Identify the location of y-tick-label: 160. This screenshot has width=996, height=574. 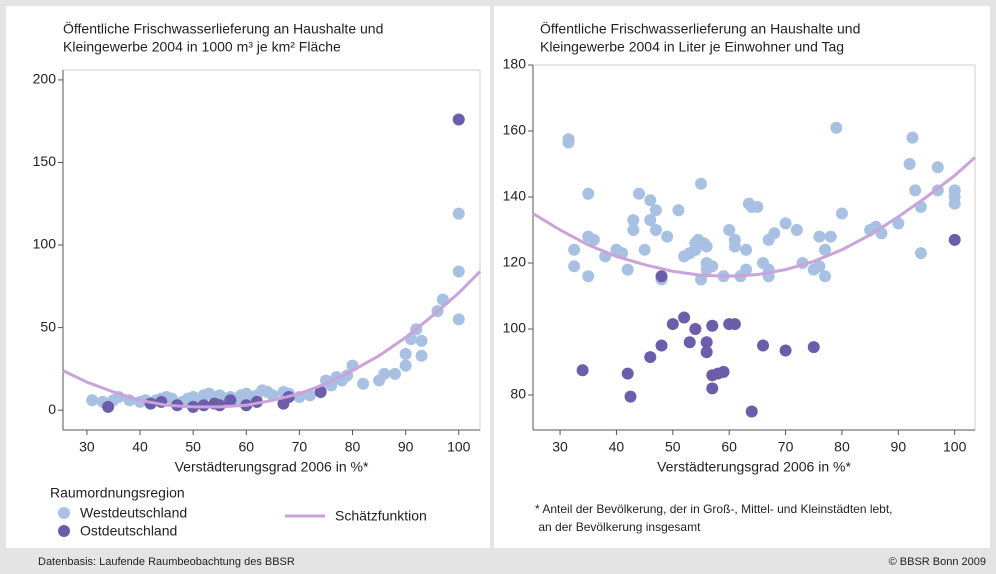
(515, 130).